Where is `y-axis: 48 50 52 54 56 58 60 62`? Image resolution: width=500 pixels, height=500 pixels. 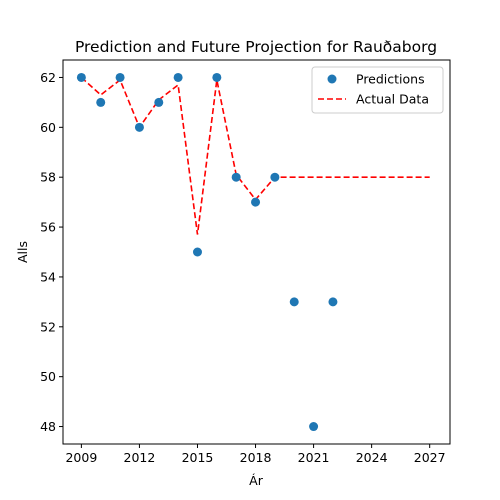
y-axis: 48 50 52 54 56 58 60 62 is located at coordinates (51, 252).